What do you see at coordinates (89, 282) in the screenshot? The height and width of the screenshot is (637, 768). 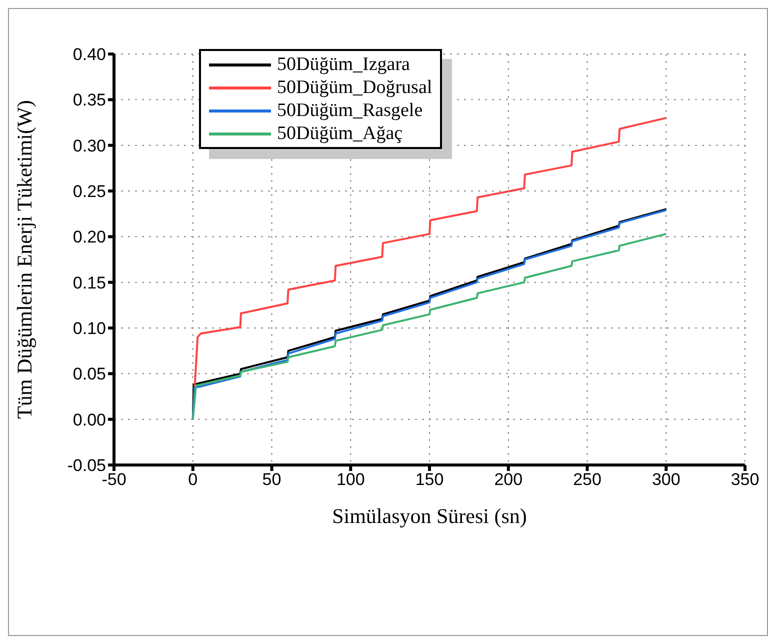 I see `y-tick-label: 0.15` at bounding box center [89, 282].